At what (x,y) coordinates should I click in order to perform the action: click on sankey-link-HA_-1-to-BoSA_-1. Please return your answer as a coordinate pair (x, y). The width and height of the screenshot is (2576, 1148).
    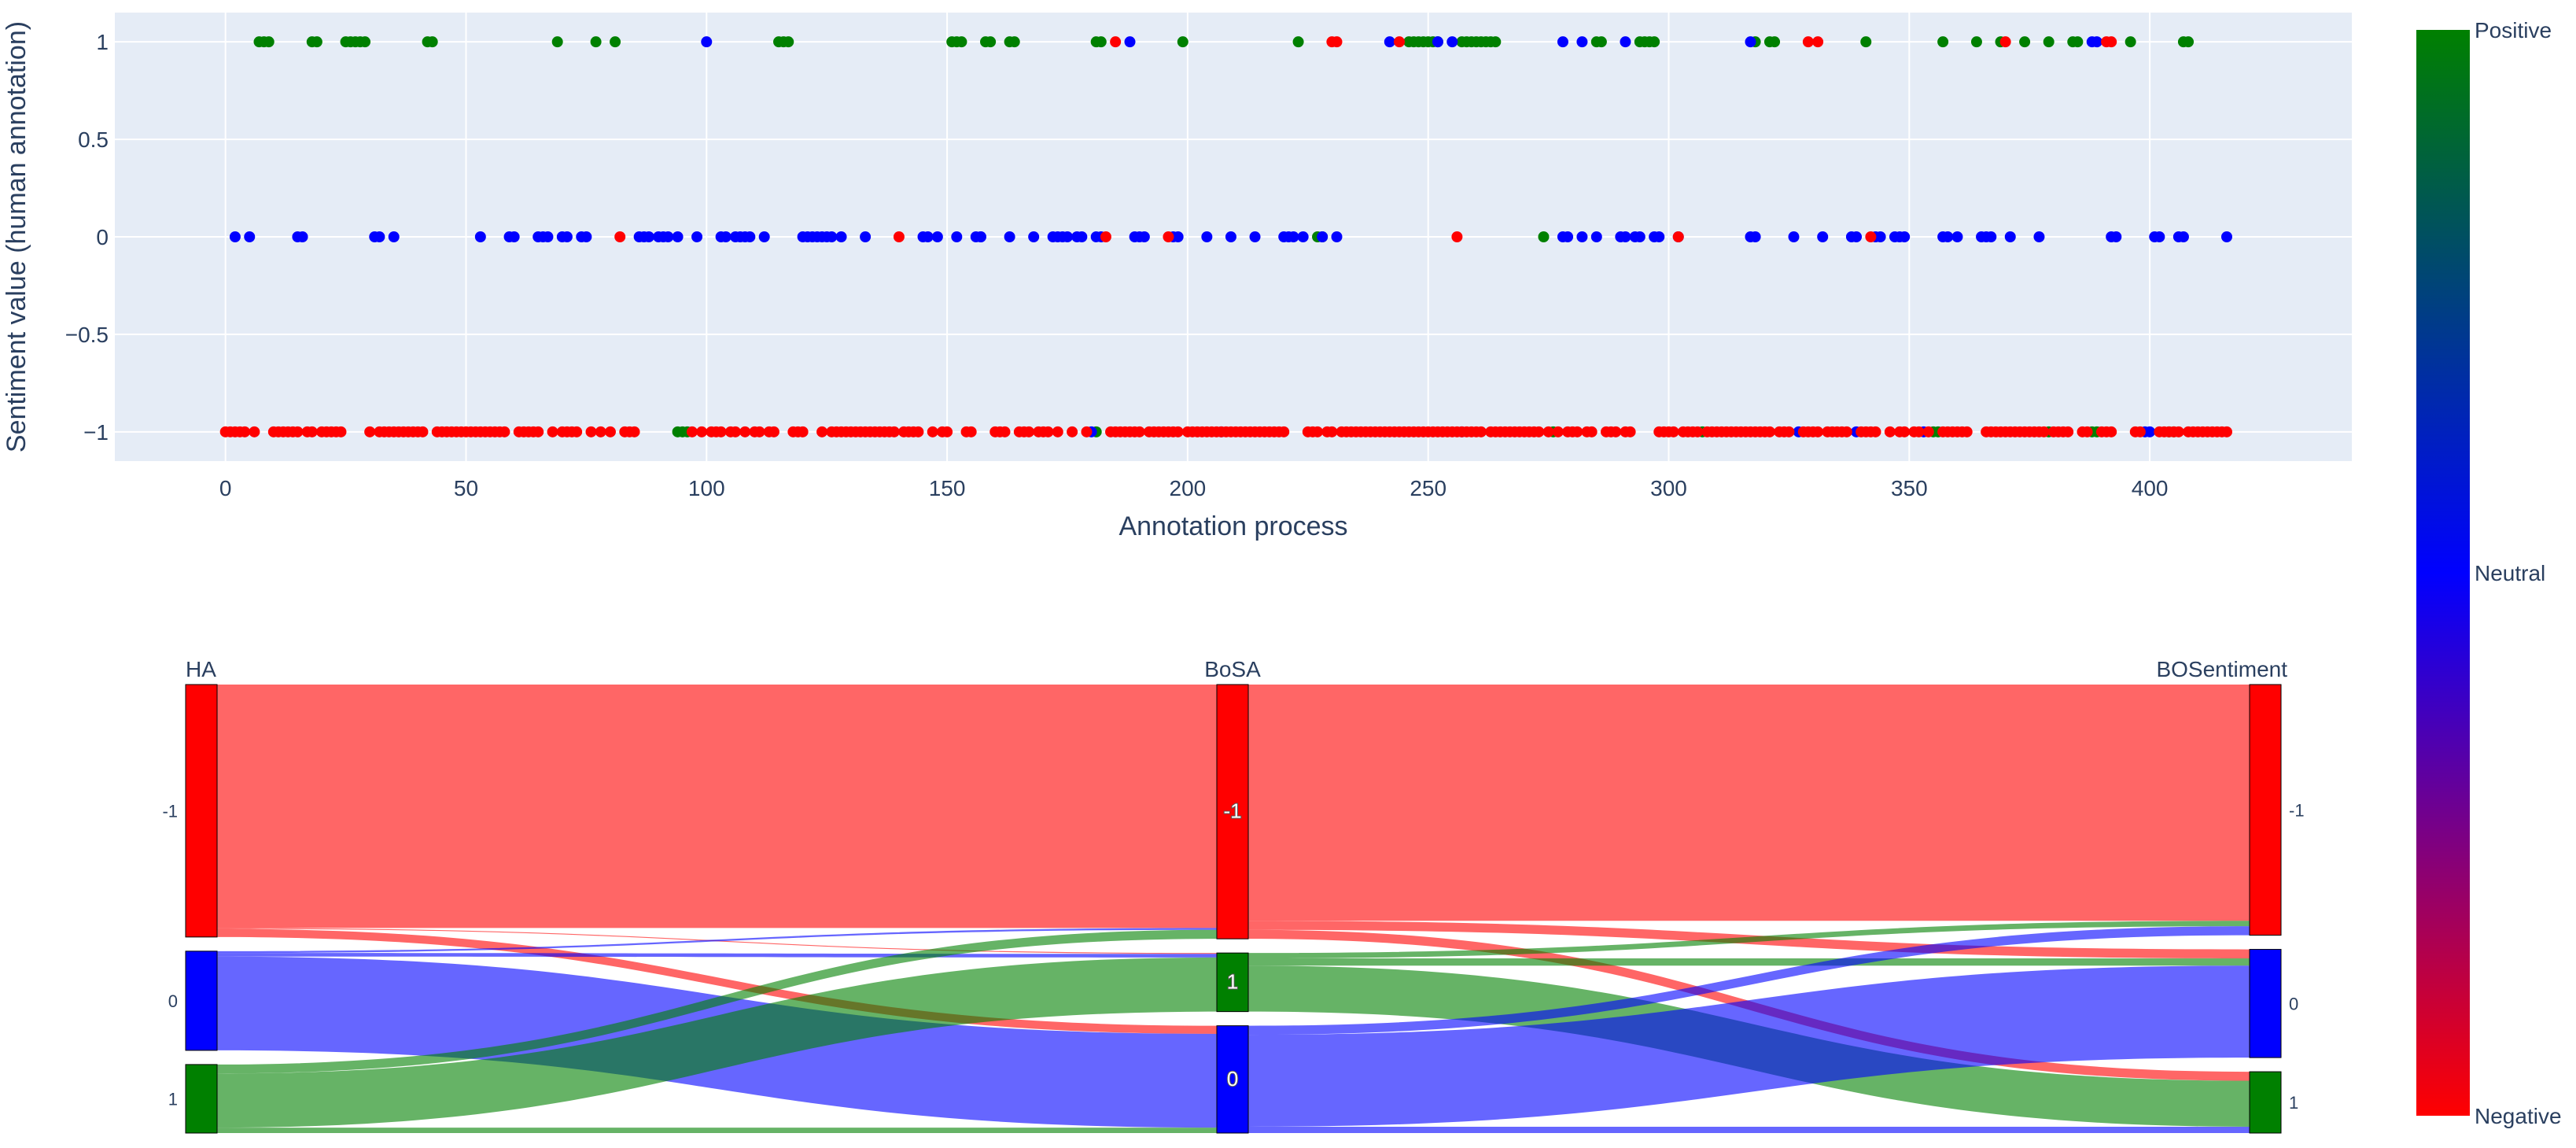
    Looking at the image, I should click on (717, 806).